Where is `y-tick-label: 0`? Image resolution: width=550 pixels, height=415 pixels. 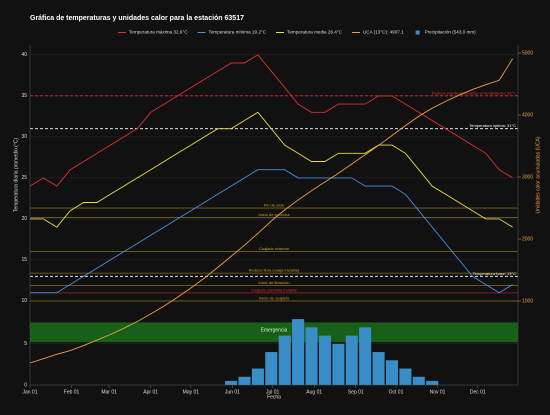
y-tick-label: 0 is located at coordinates (25, 385).